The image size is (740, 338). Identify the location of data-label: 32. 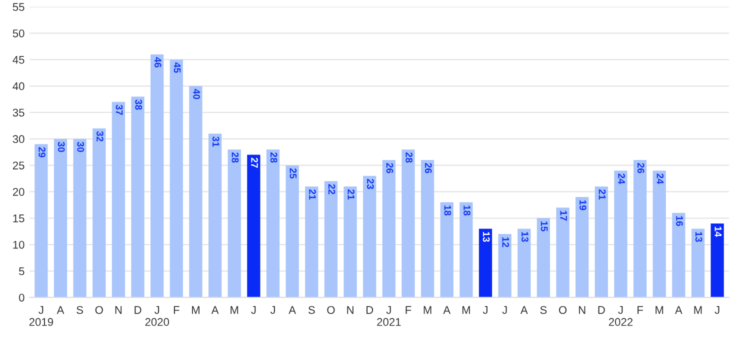
(100, 136).